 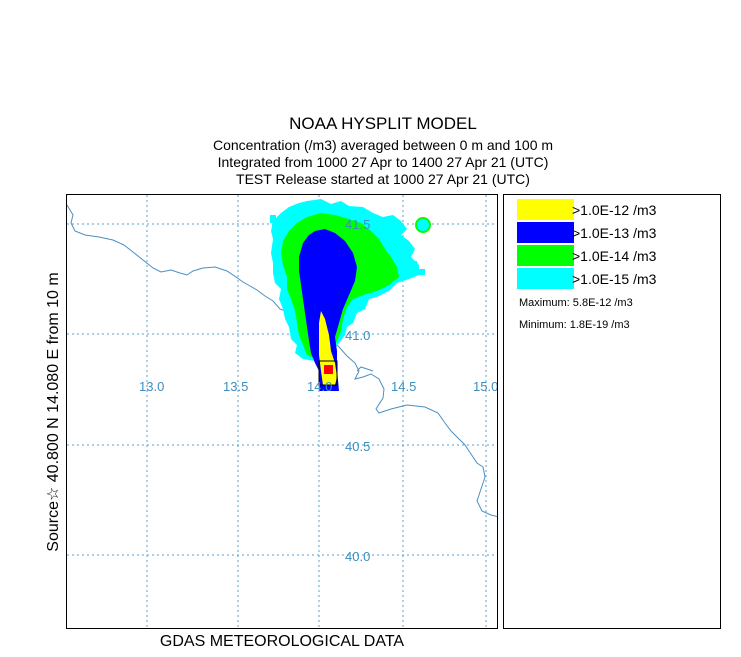 What do you see at coordinates (574, 325) in the screenshot?
I see `legend-minimum: Minimum: 1.8E-19 /m3` at bounding box center [574, 325].